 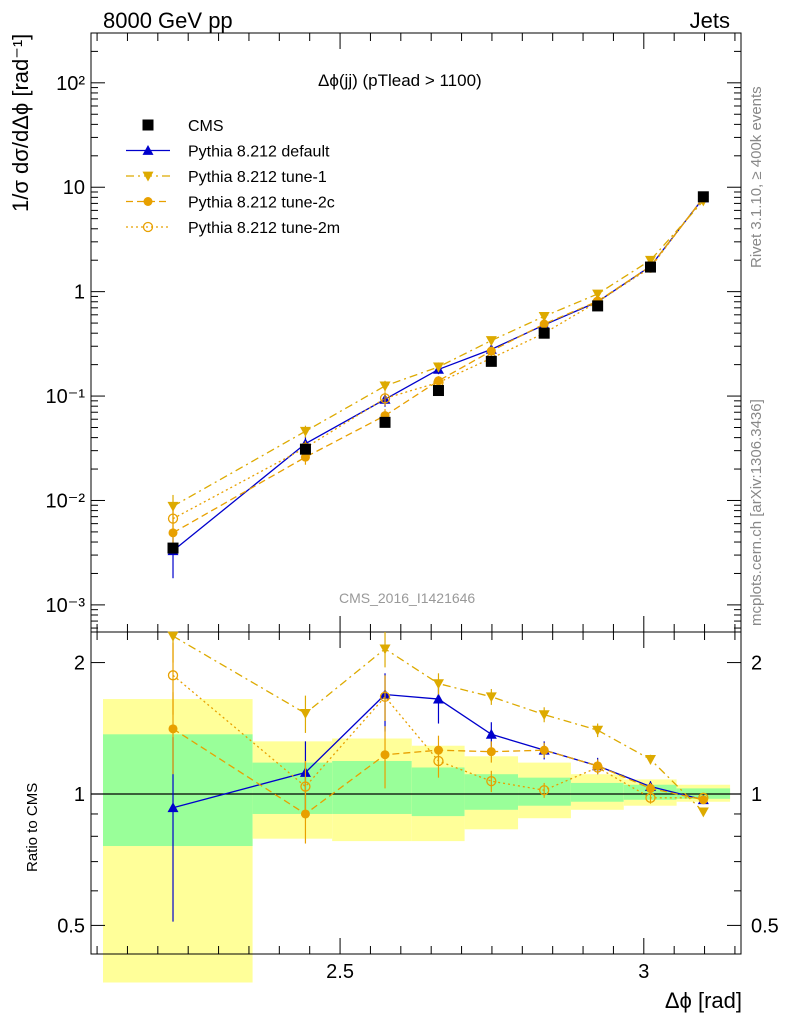 I want to click on legend-label: Pythia 8.212 tune-2c, so click(x=261, y=203).